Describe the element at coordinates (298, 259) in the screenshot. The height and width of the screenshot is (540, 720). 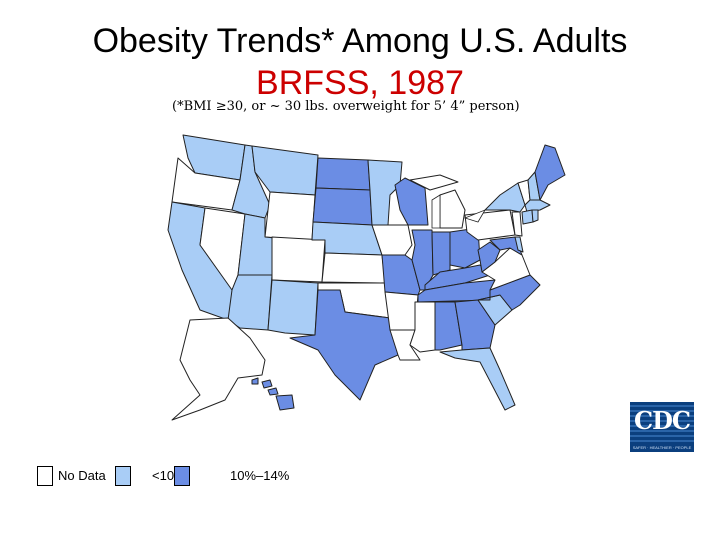
I see `state-co` at that location.